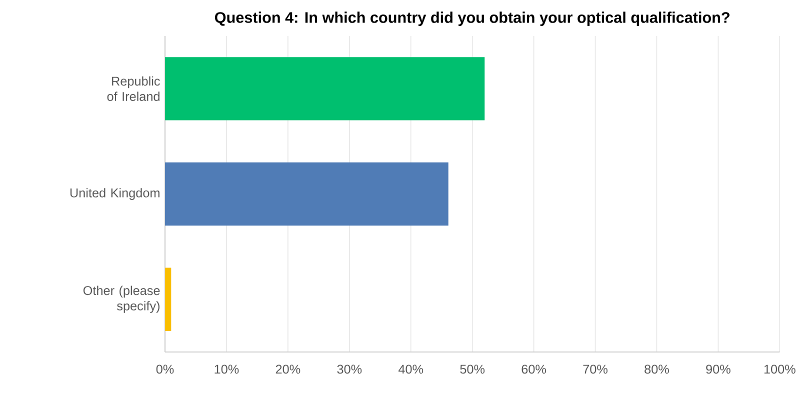  Describe the element at coordinates (349, 369) in the screenshot. I see `x-tick-label: 30%` at that location.